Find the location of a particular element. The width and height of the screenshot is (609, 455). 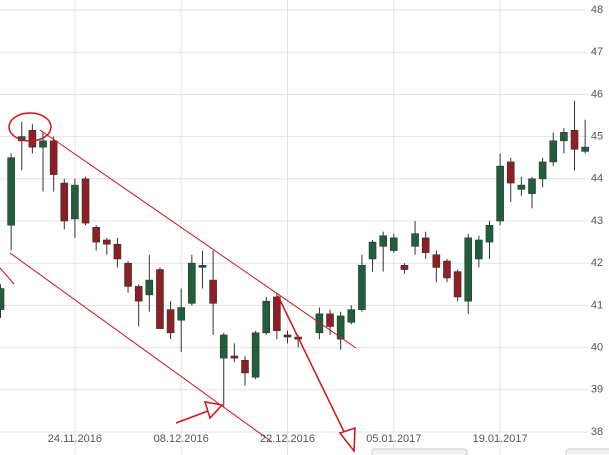

y-tick-label: 41 is located at coordinates (597, 305).